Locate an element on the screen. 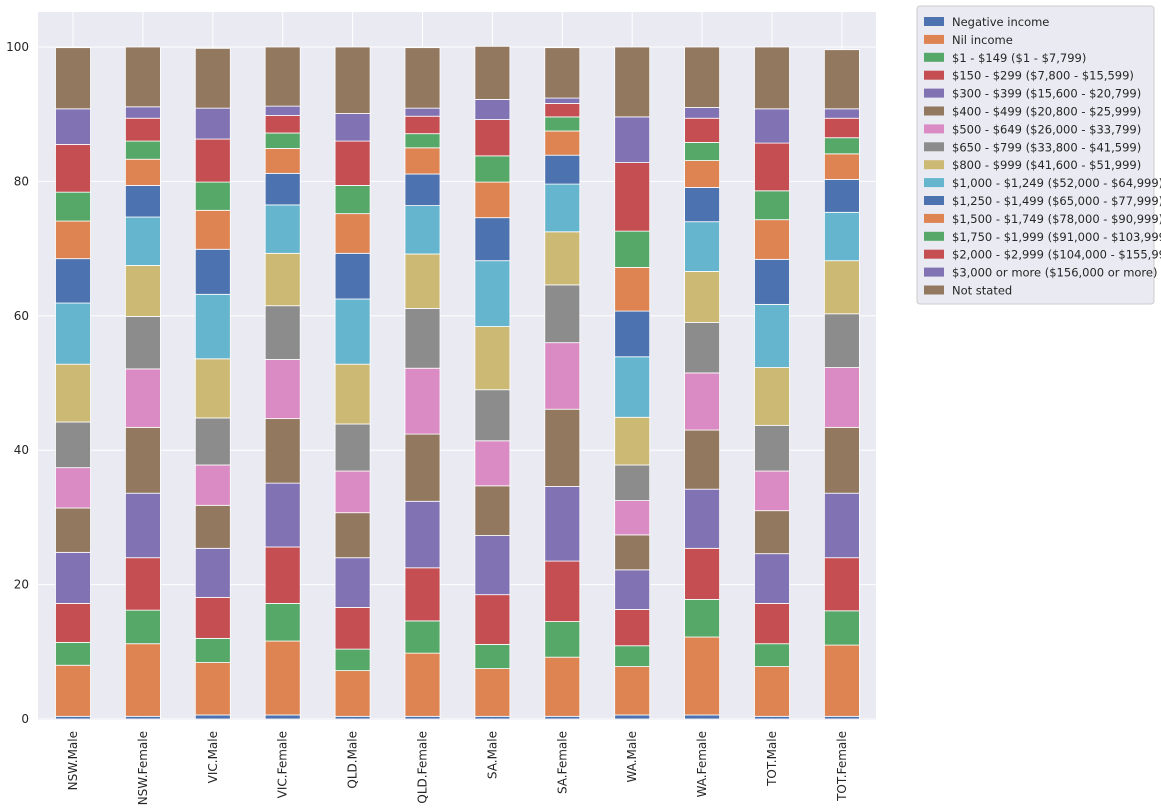 This screenshot has width=1161, height=810. bar-segment-TOT.Female-series-9 is located at coordinates (842, 236).